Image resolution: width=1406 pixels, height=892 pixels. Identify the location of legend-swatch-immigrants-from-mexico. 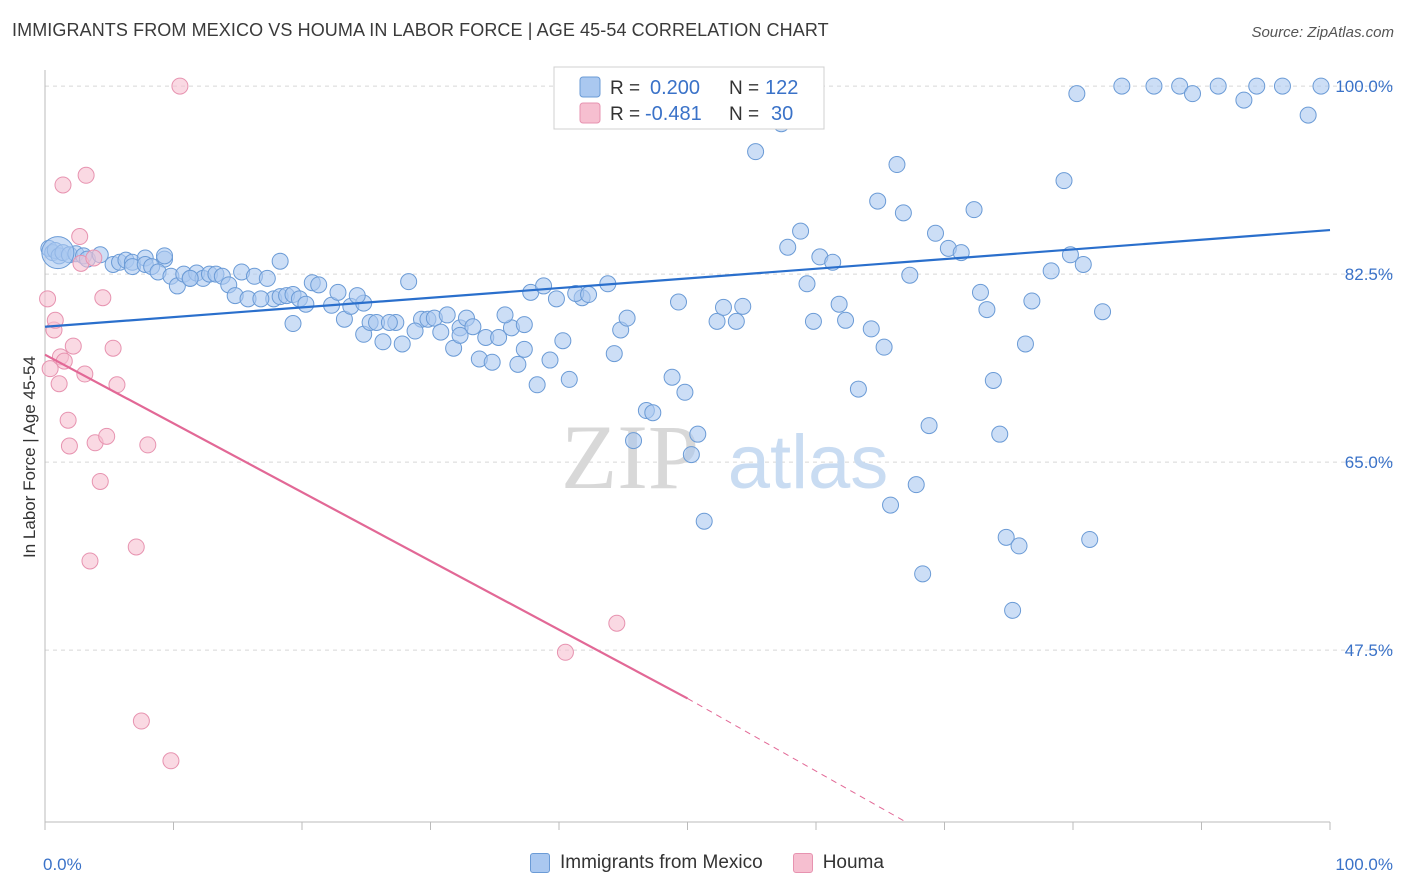
(540, 863).